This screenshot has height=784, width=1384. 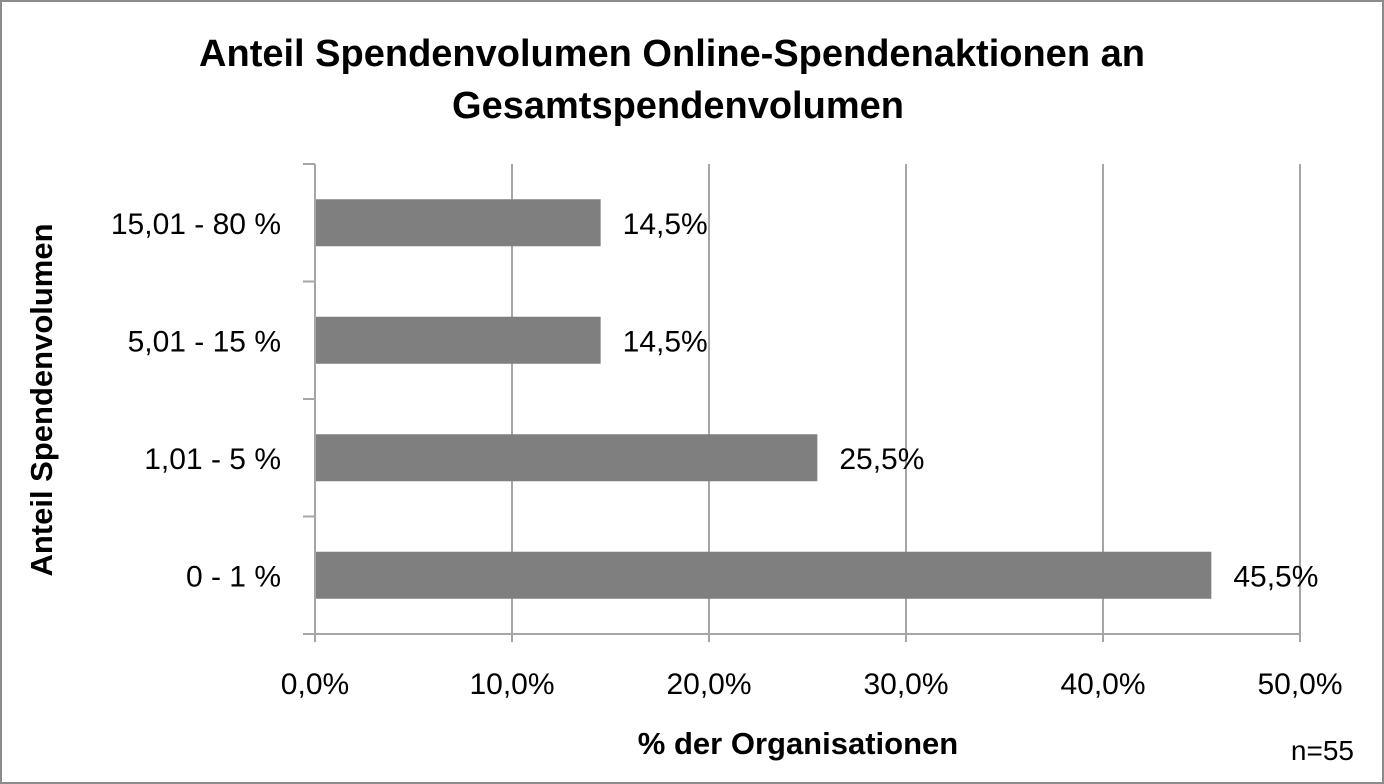 I want to click on y-tick-label: 5,01 - 15 %, so click(x=204, y=341).